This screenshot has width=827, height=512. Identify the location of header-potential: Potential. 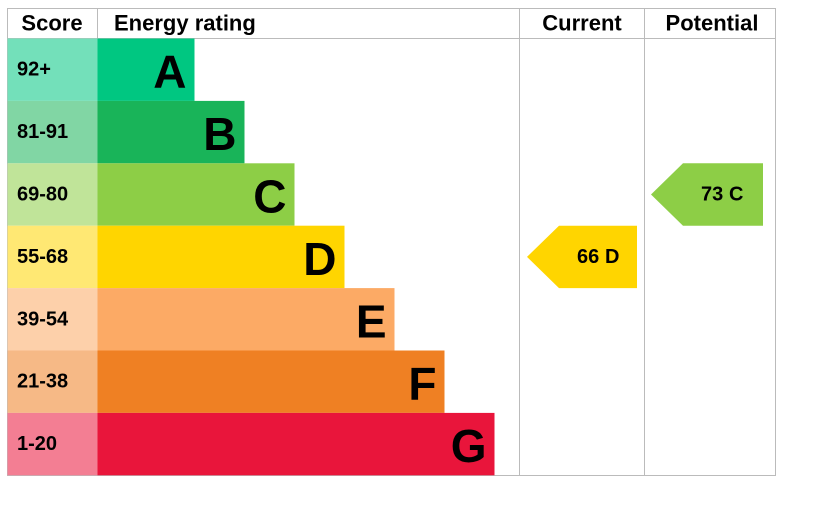
(712, 23).